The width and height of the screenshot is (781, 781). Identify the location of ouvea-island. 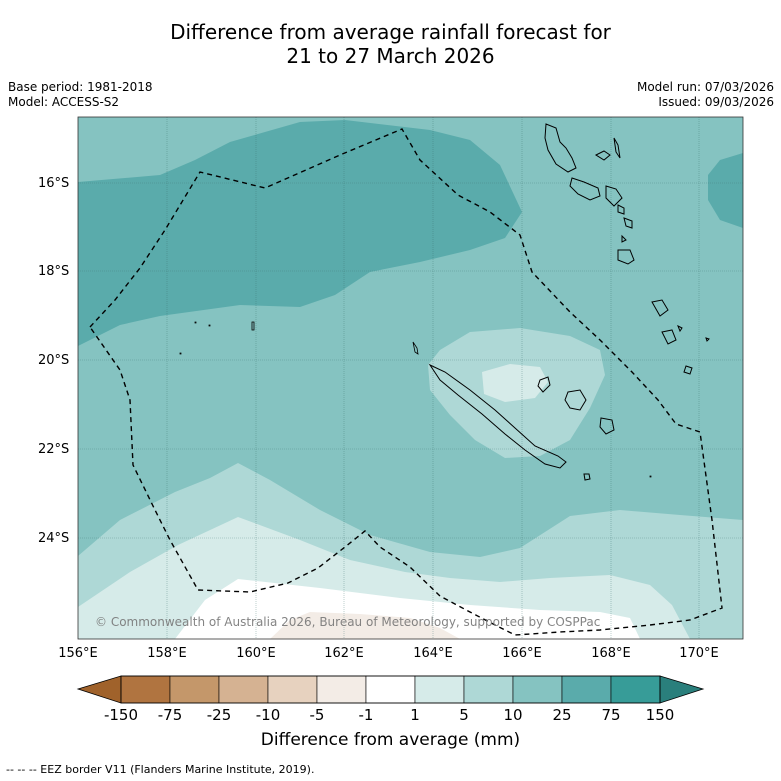
(544, 384).